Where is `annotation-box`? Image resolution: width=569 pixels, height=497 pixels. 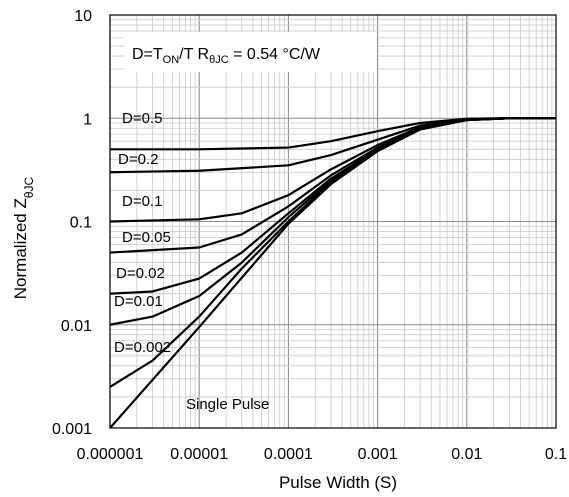 annotation-box is located at coordinates (250, 52).